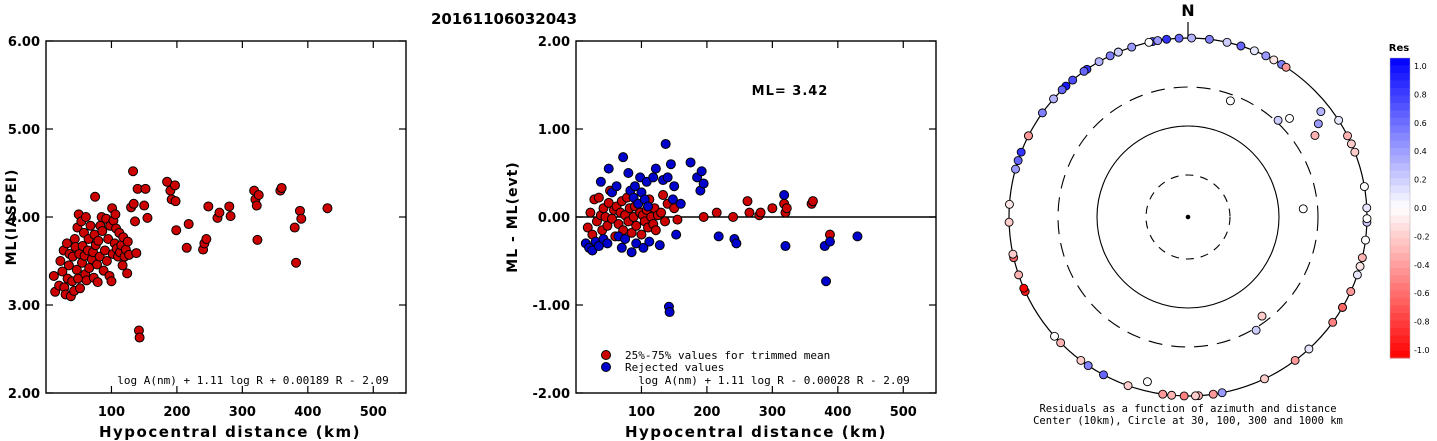  Describe the element at coordinates (24, 218) in the screenshot. I see `y-tick-label: 4.00` at that location.